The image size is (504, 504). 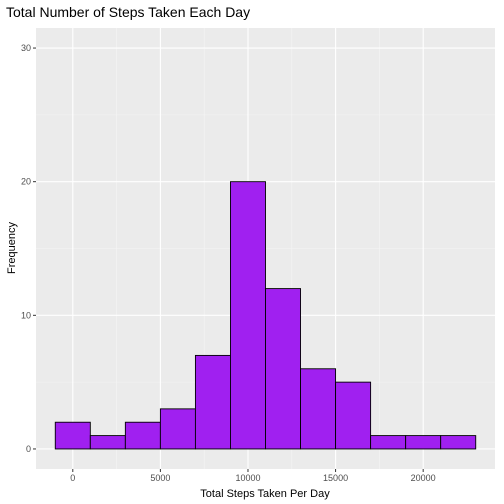 What do you see at coordinates (28, 449) in the screenshot?
I see `y-tick-label: 0` at bounding box center [28, 449].